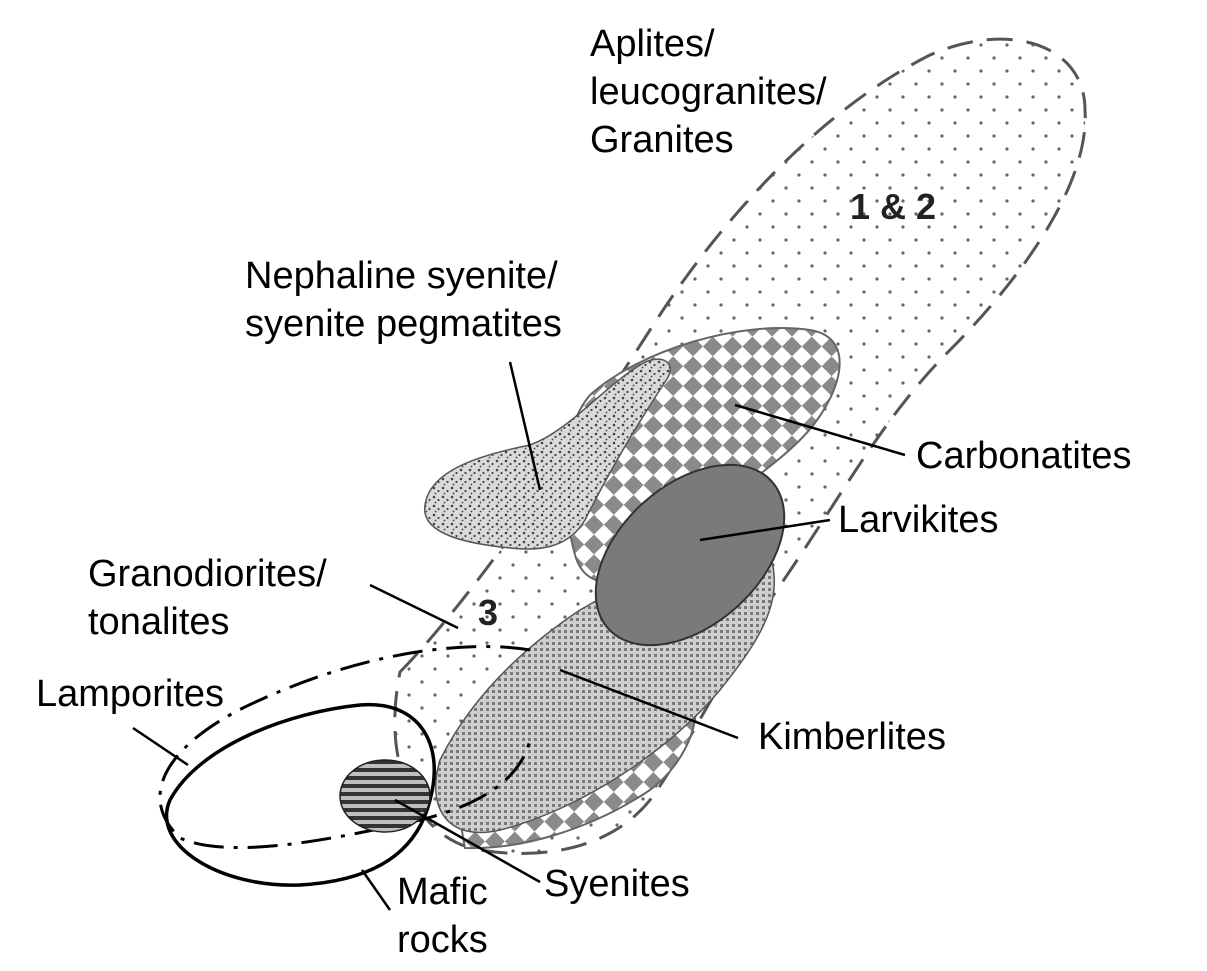 Image resolution: width=1207 pixels, height=971 pixels. Describe the element at coordinates (401, 276) in the screenshot. I see `label-nepheline-line-1: Nephaline syenite/` at that location.